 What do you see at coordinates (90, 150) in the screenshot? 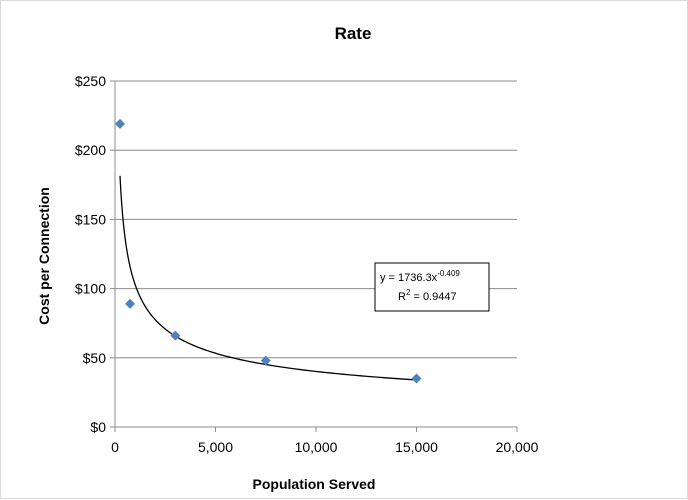
I see `y-tick-label: $200` at bounding box center [90, 150].